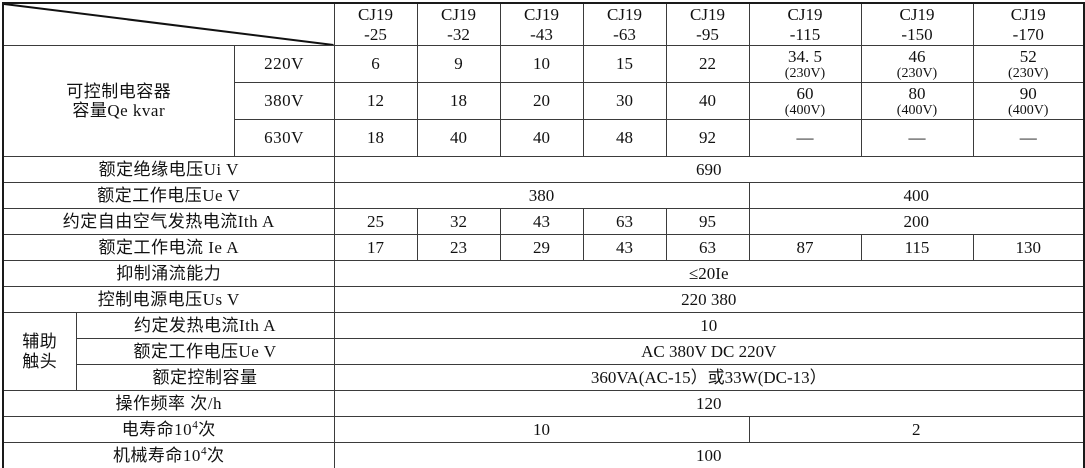 Image resolution: width=1085 pixels, height=468 pixels. I want to click on value: 46, so click(917, 56).